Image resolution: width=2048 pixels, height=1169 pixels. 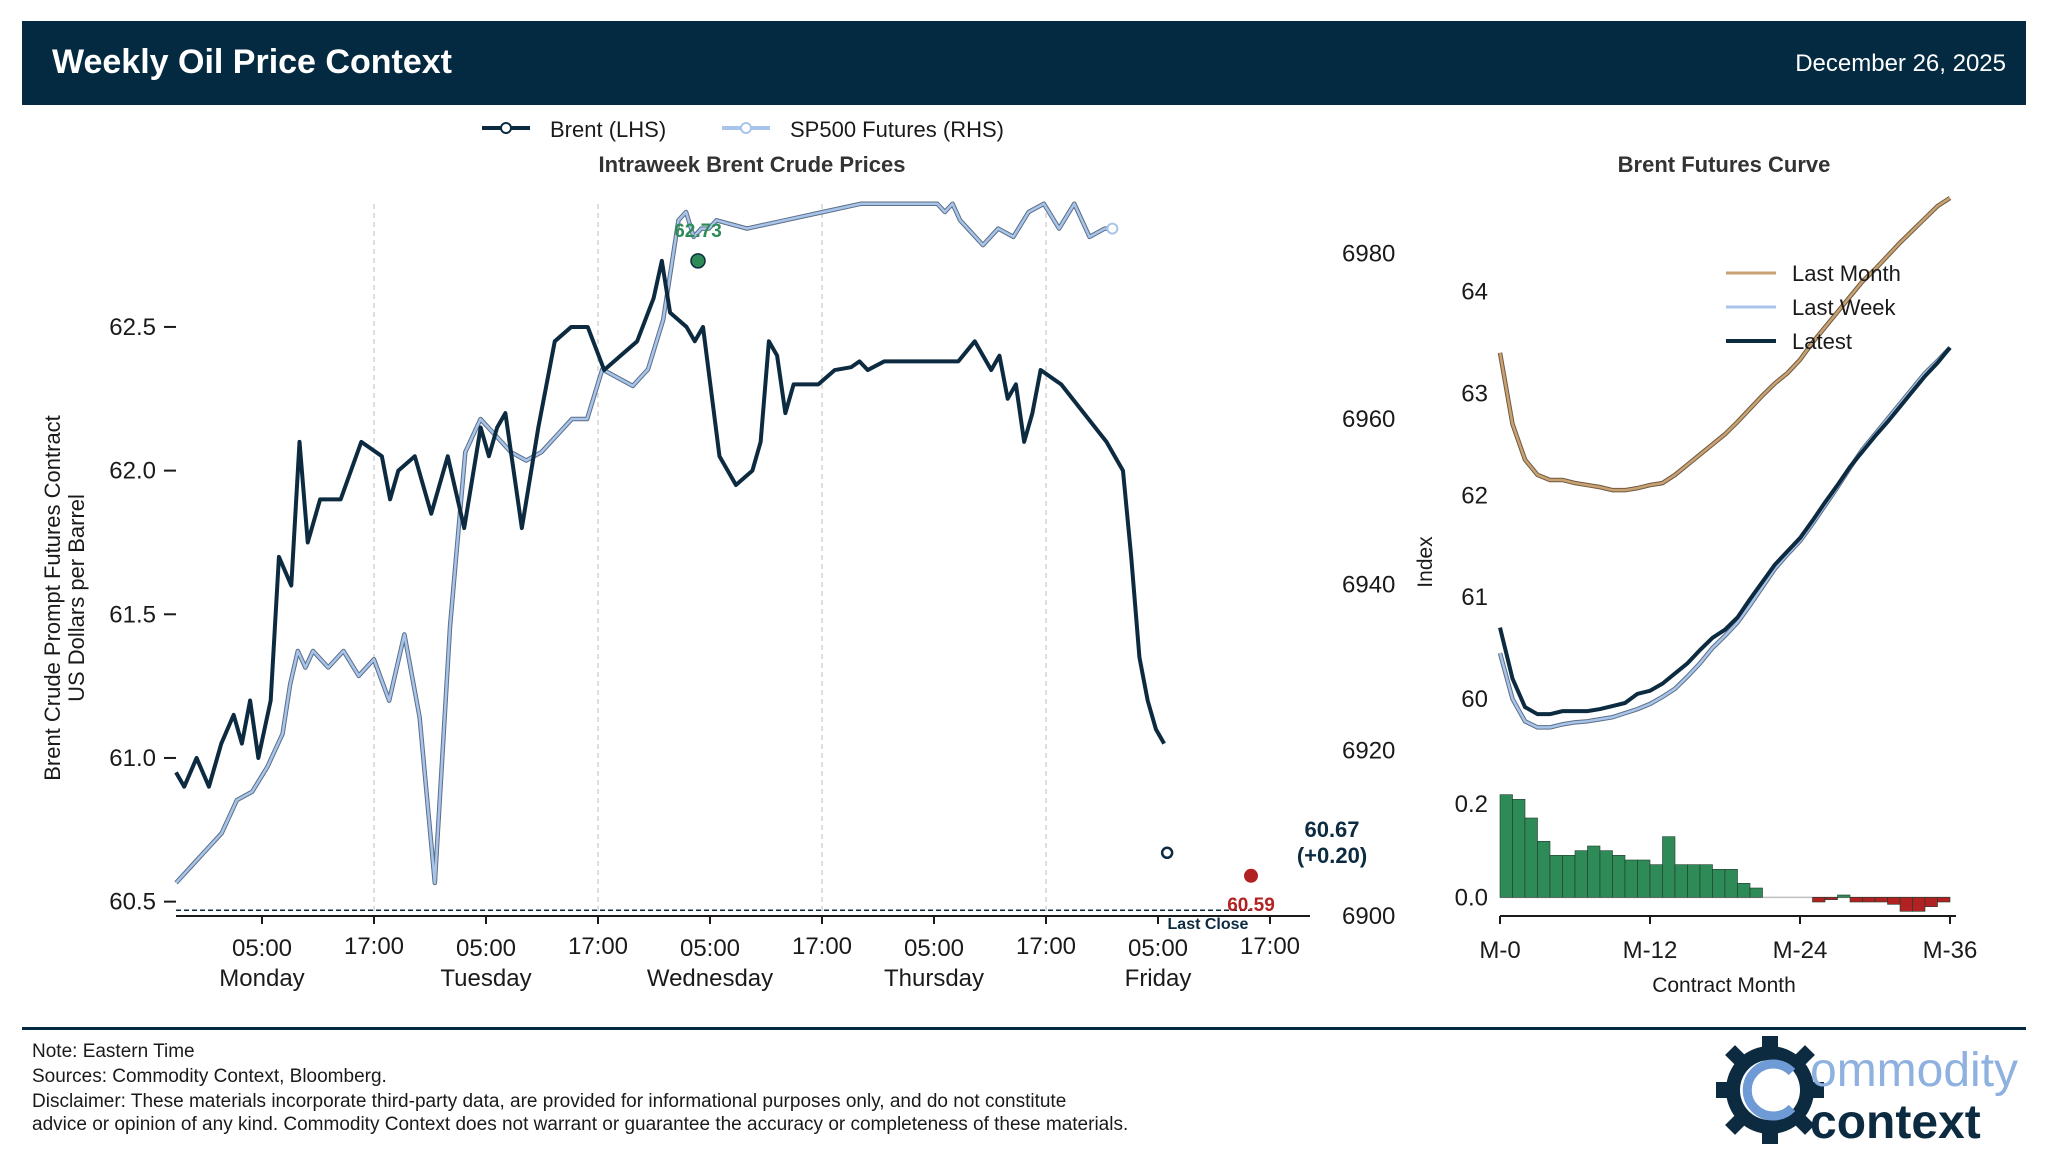 What do you see at coordinates (1895, 1122) in the screenshot?
I see `logo-word-context: context` at bounding box center [1895, 1122].